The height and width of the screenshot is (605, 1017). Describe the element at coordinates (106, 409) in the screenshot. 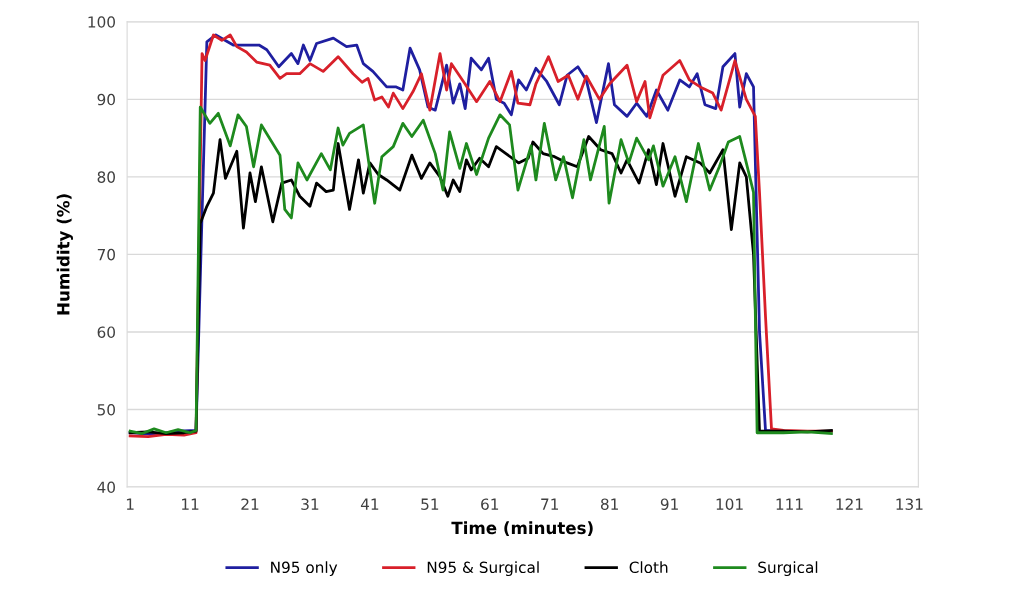

I see `y-tick-label: 50` at that location.